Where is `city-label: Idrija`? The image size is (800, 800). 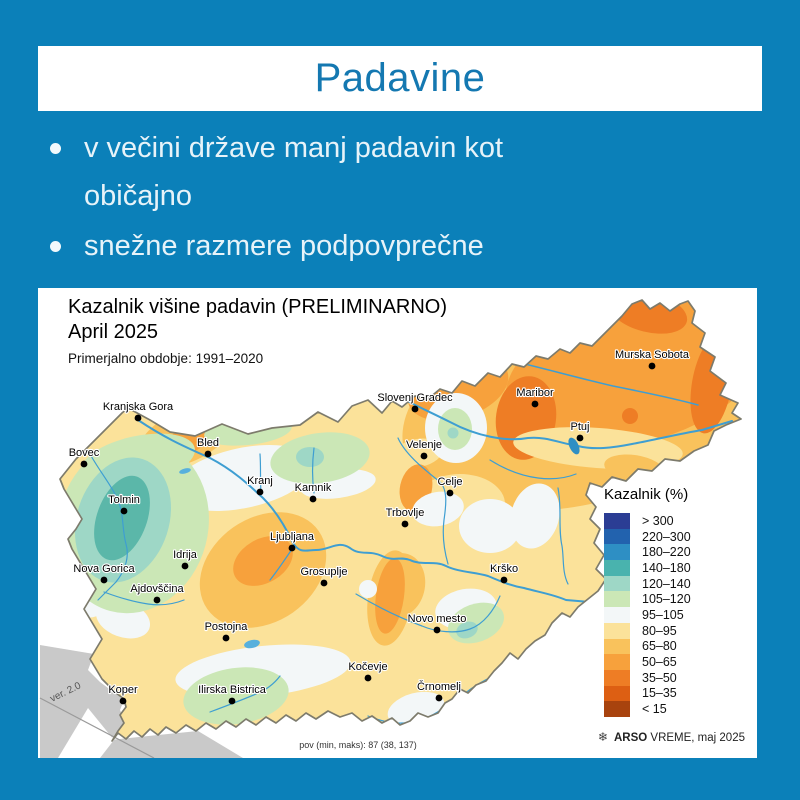 city-label: Idrija is located at coordinates (185, 555).